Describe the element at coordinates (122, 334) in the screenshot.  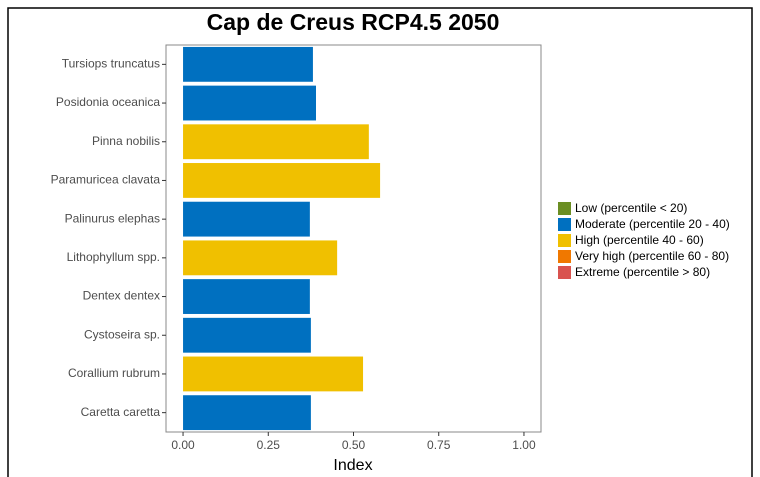
I see `y-tick-label: Cystoseira sp.` at that location.